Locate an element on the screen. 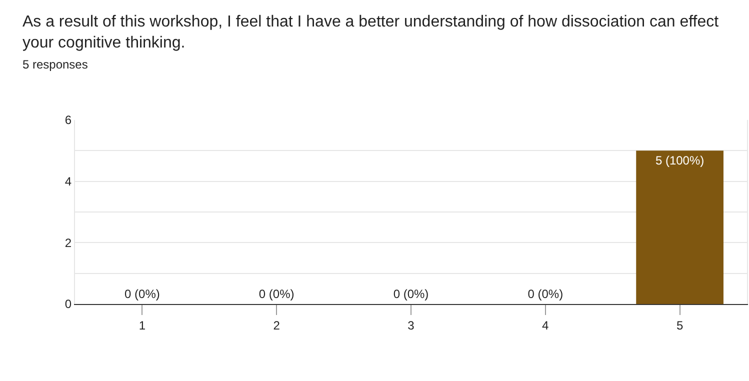  x-tick-label: 4 is located at coordinates (546, 325).